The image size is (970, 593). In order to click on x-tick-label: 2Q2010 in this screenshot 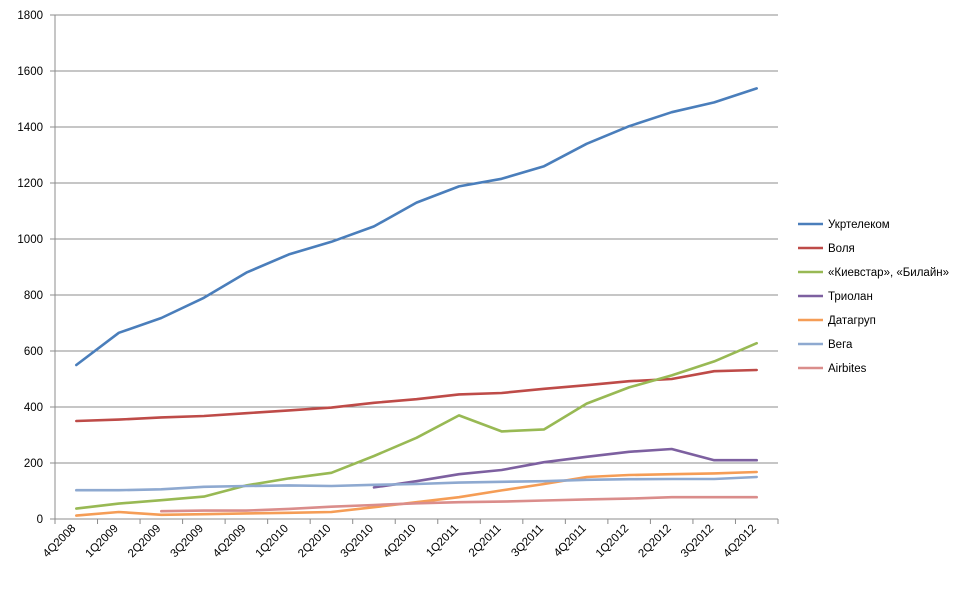, I will do `click(314, 541)`.